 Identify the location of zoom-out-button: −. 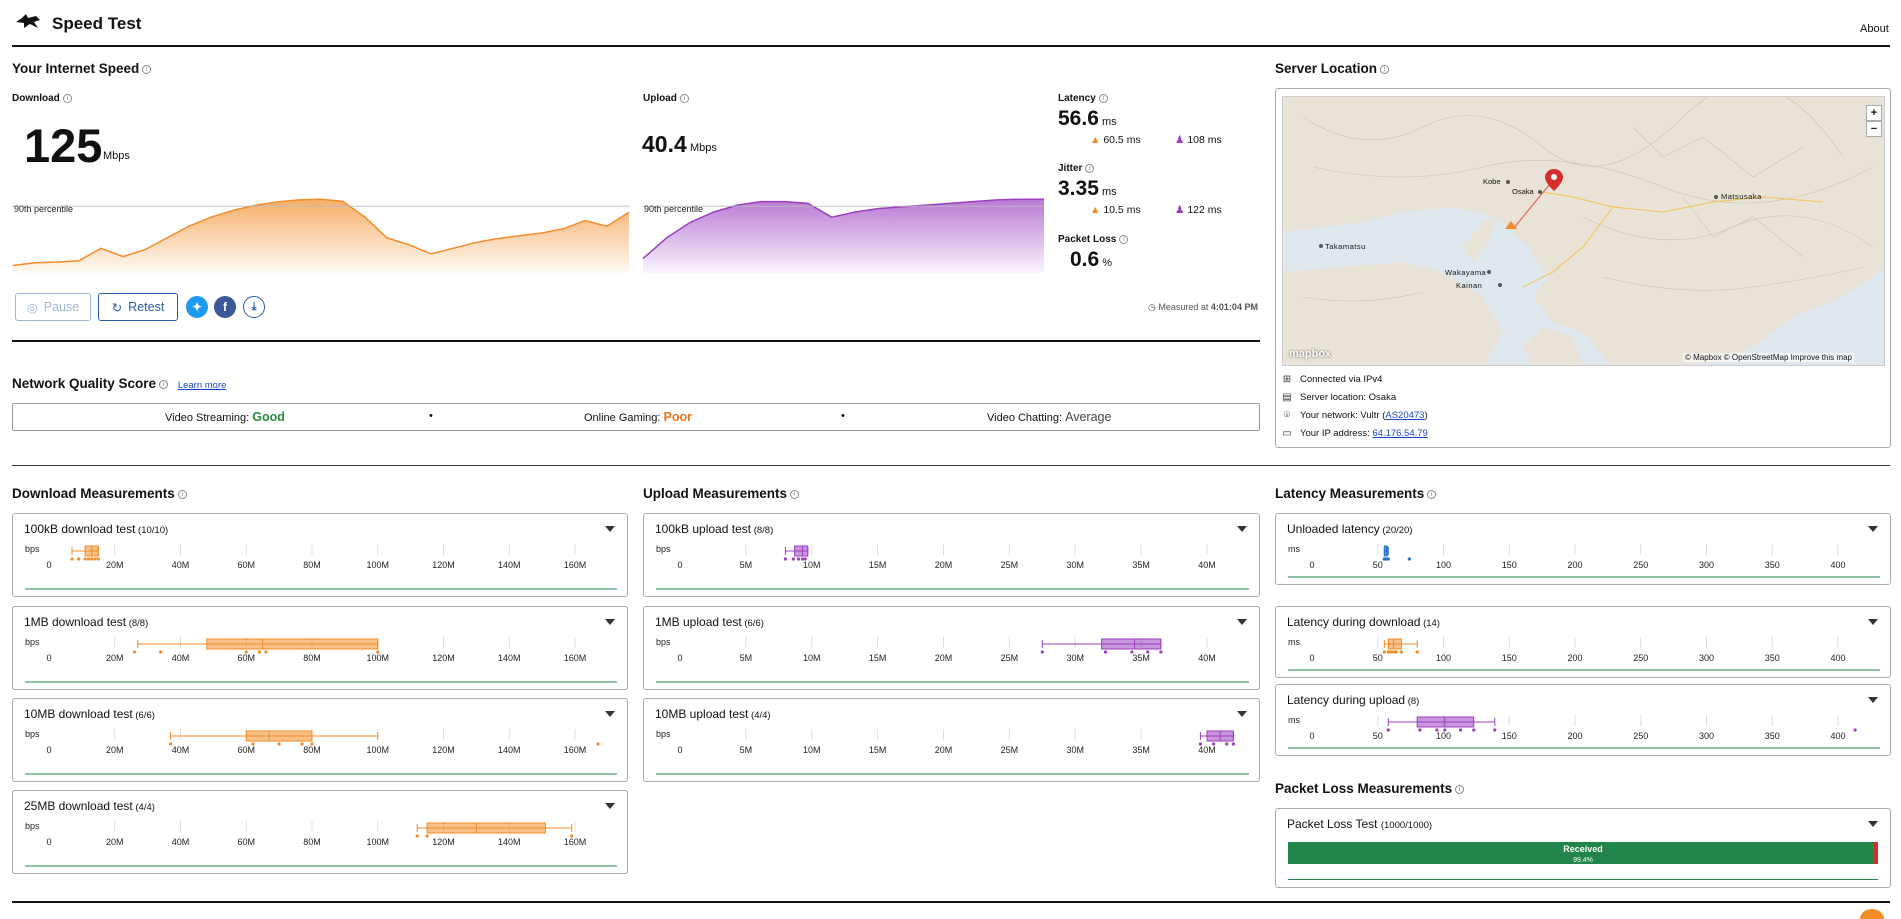
(1874, 129).